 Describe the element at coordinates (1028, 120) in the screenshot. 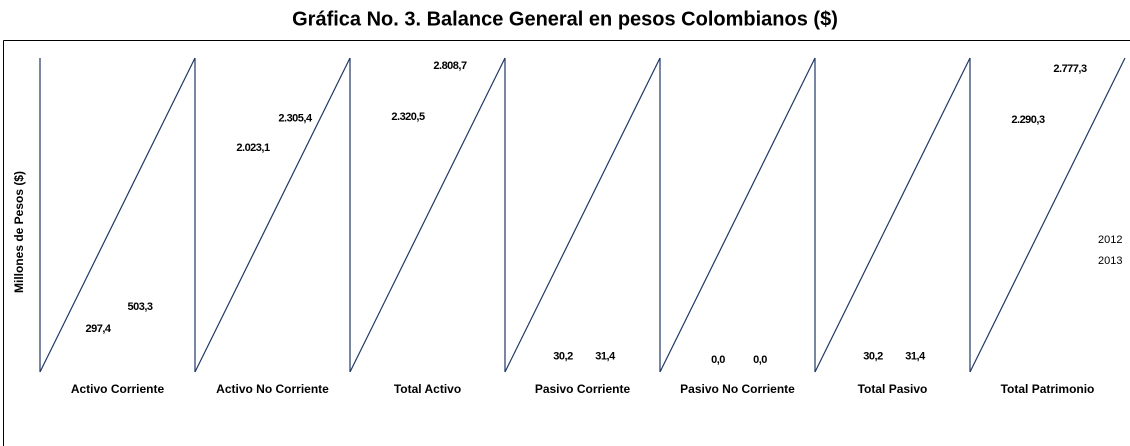

I see `data-label: 2.290,3` at that location.